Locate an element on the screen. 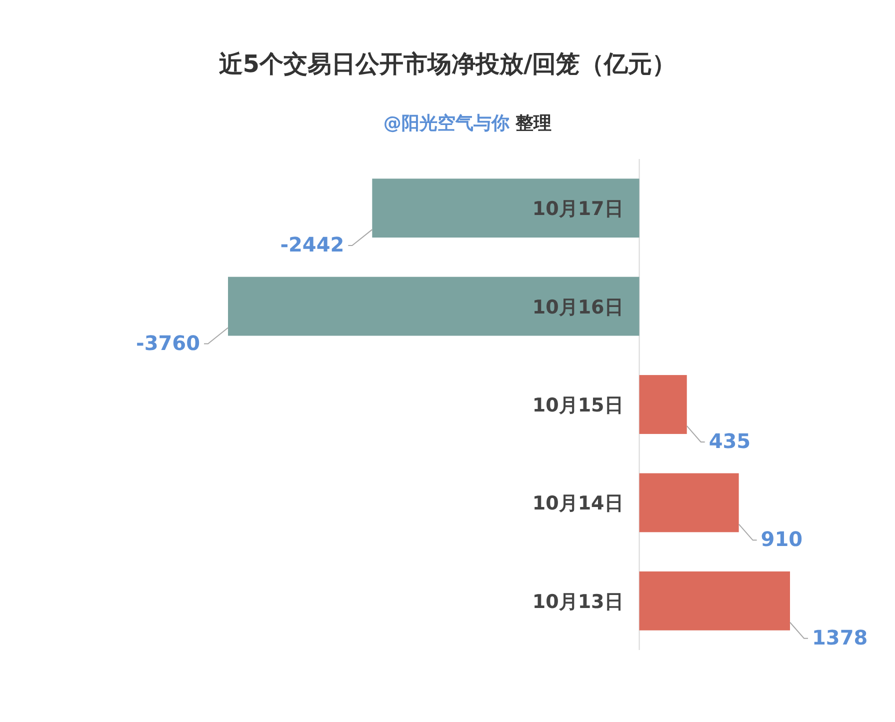 Image resolution: width=895 pixels, height=722 pixels. data-label: 435 is located at coordinates (729, 440).